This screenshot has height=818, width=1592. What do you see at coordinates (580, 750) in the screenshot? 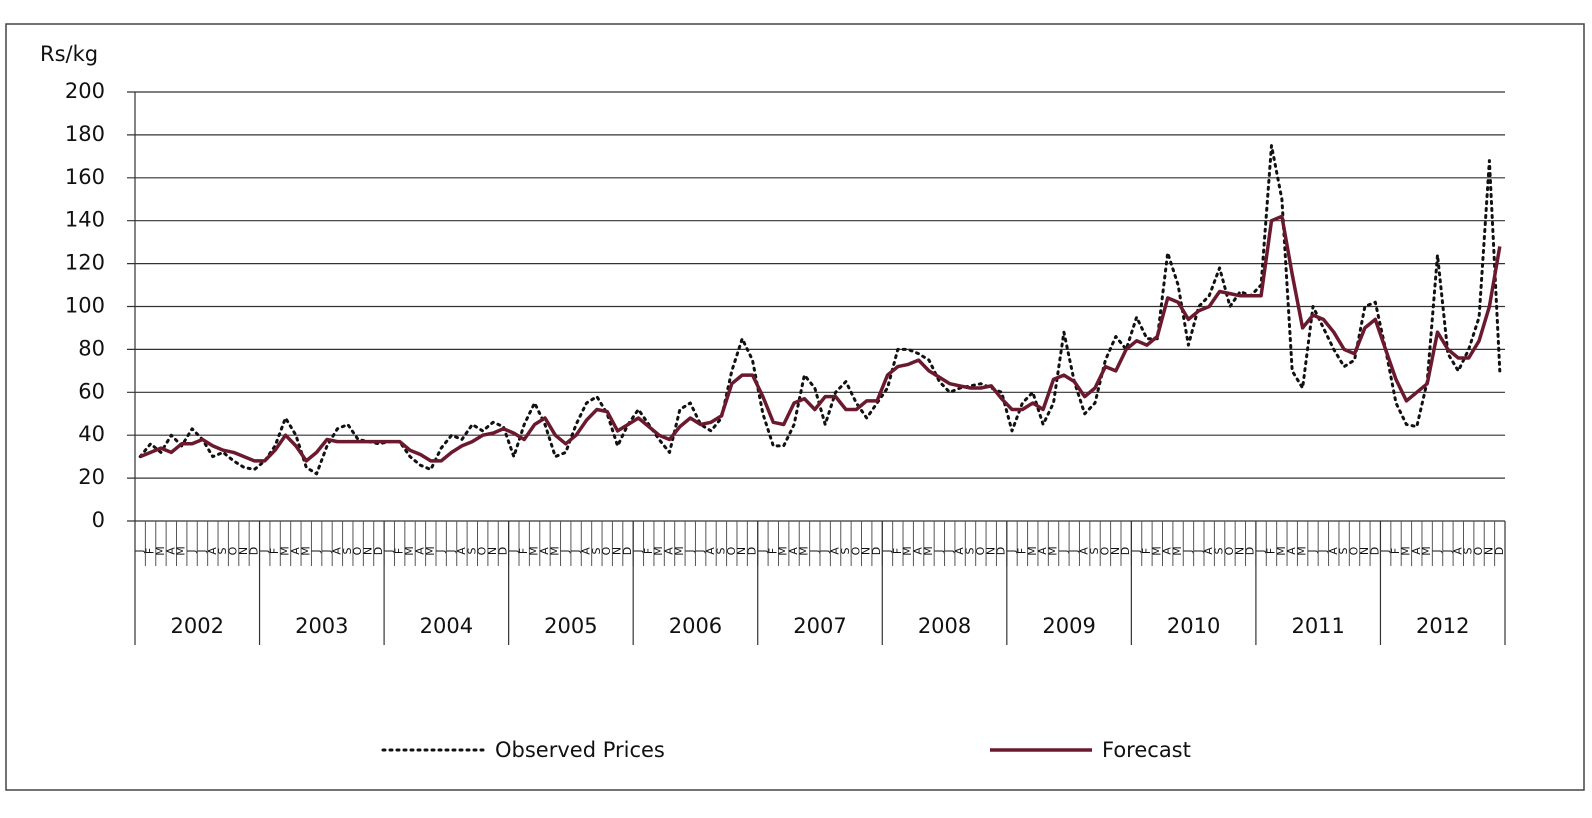
I see `legend-label: Observed Prices` at bounding box center [580, 750].